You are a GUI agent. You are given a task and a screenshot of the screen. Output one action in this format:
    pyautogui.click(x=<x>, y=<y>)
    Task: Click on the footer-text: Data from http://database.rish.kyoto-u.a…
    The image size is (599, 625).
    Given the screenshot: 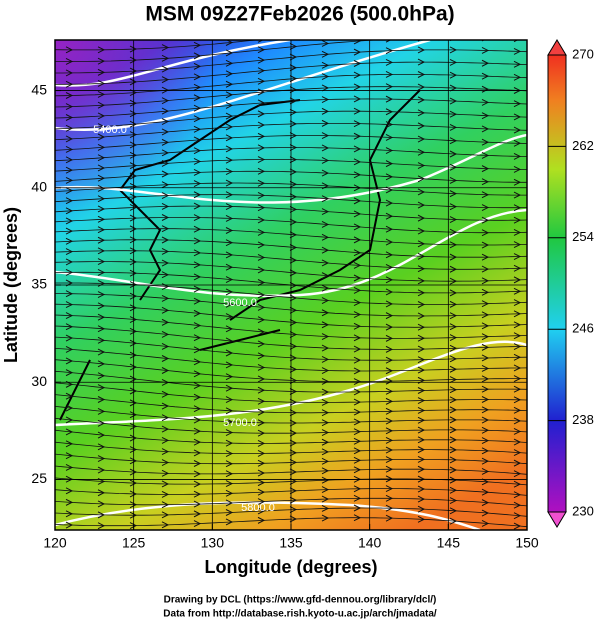 What is the action you would take?
    pyautogui.click(x=300, y=614)
    